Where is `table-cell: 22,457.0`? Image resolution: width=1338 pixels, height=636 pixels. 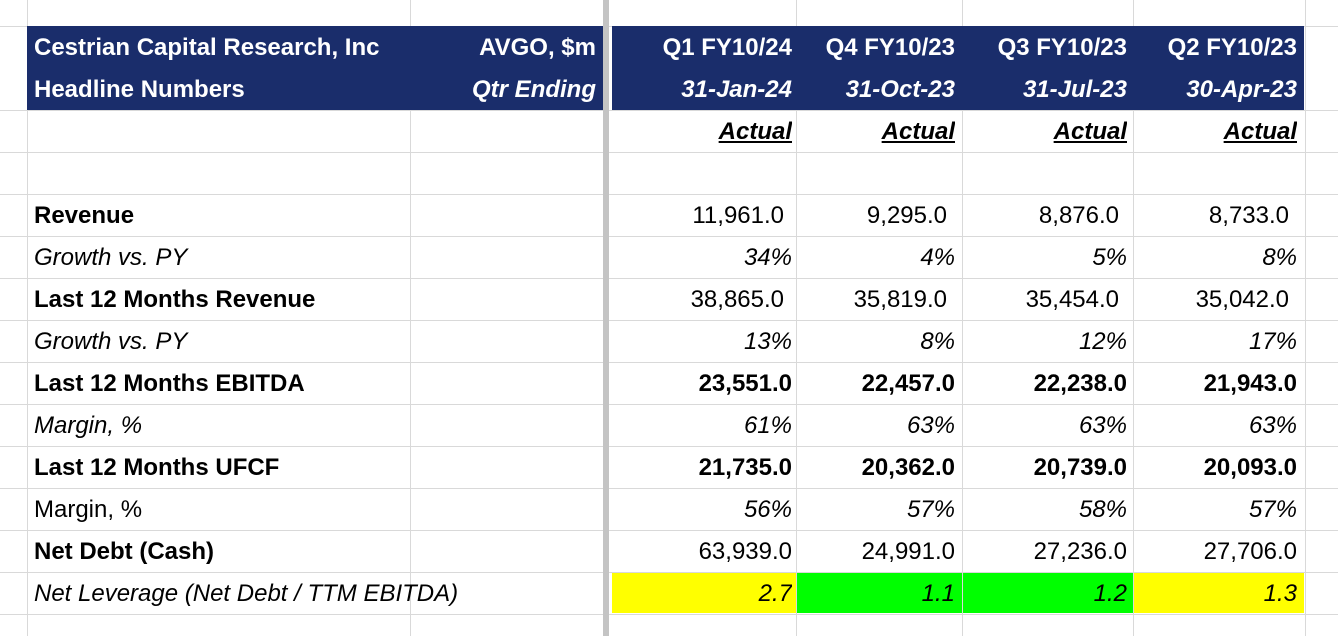
table-cell: 22,457.0 is located at coordinates (908, 383).